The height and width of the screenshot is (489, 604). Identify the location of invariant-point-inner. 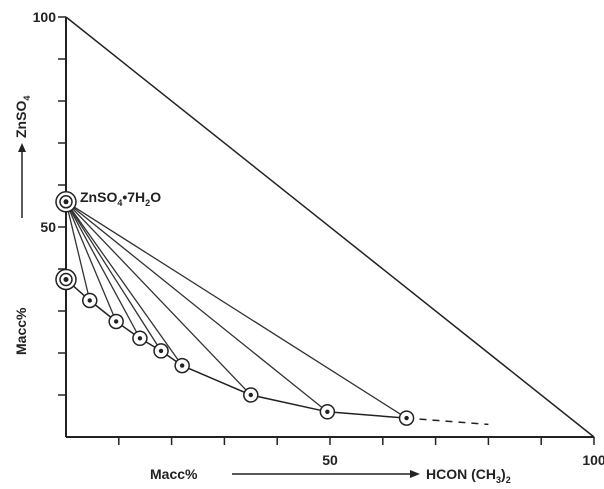
(66, 279).